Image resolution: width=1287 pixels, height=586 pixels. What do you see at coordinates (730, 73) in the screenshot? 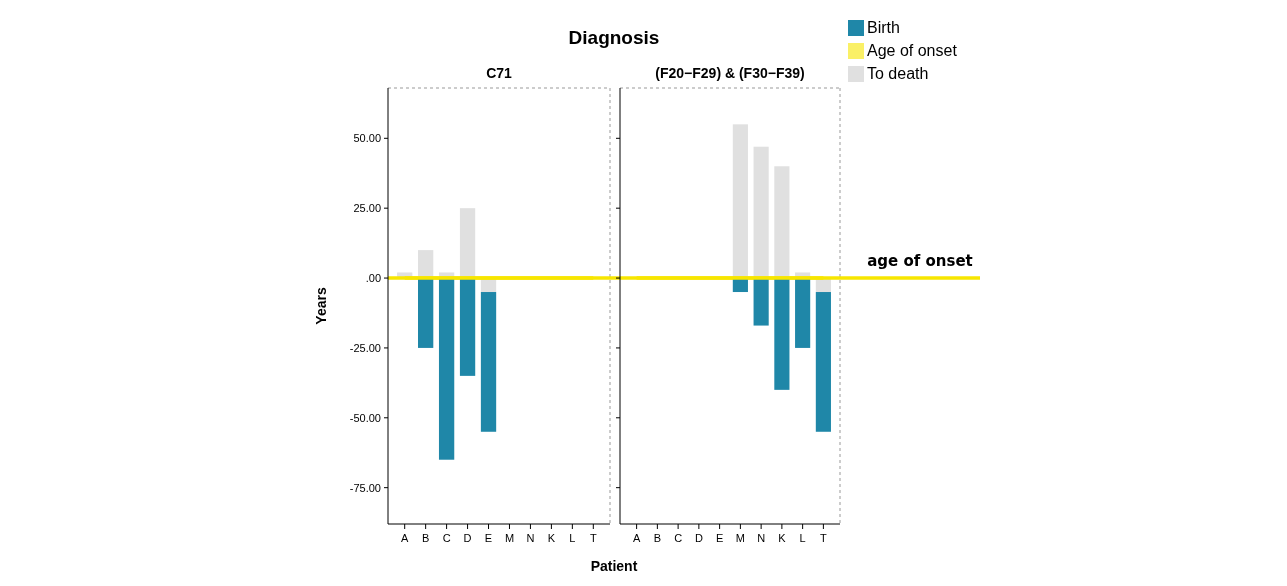
I see `chart-subtitle: (F20−F29) & (F30−F39)` at bounding box center [730, 73].